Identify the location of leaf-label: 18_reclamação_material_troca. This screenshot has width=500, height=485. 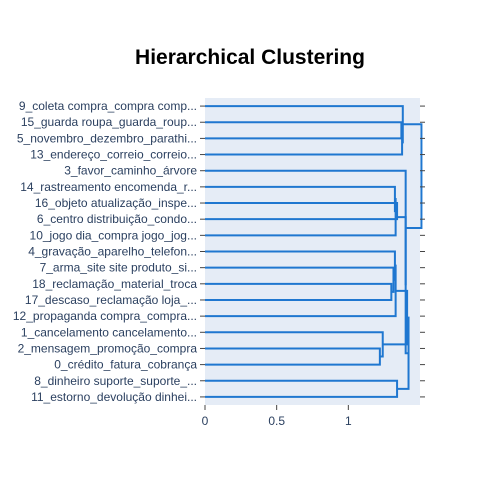
(114, 284).